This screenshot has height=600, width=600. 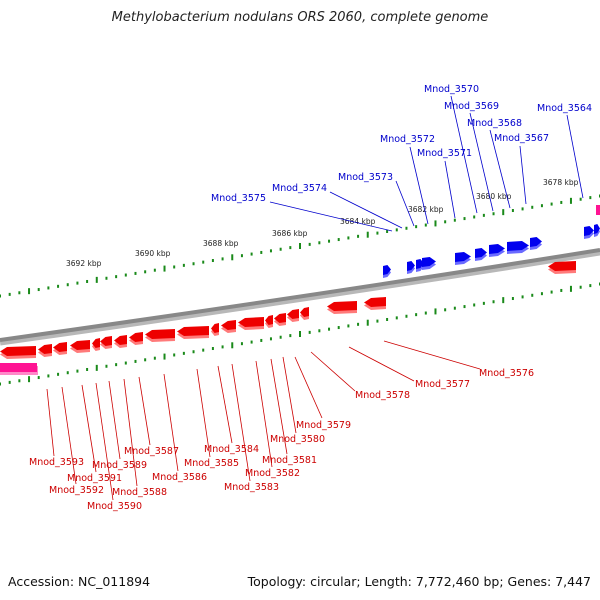 What do you see at coordinates (521, 138) in the screenshot?
I see `forward-gene-label: Mnod_3567` at bounding box center [521, 138].